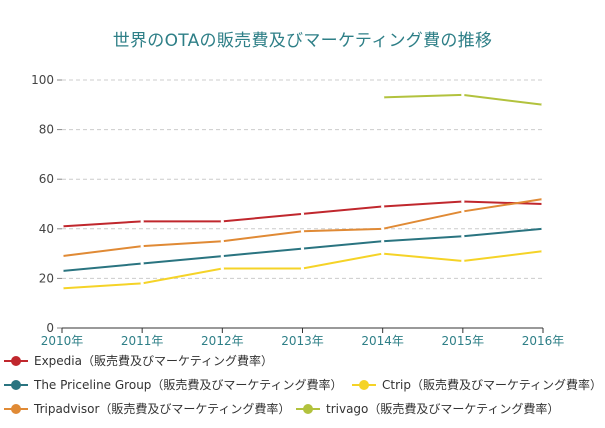  I want to click on legend-item-priceline: The Priceline Group（販売費及びマーケティング費率）, so click(173, 384).